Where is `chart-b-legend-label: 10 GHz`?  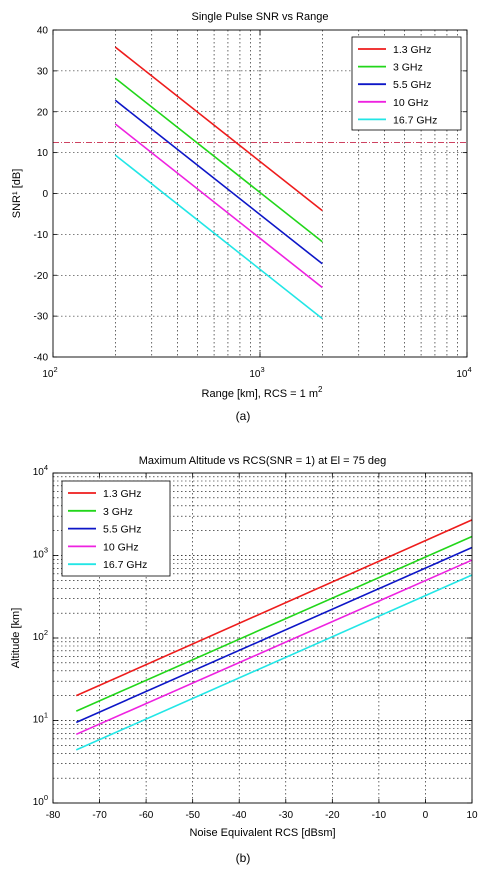
chart-b-legend-label: 10 GHz is located at coordinates (121, 547).